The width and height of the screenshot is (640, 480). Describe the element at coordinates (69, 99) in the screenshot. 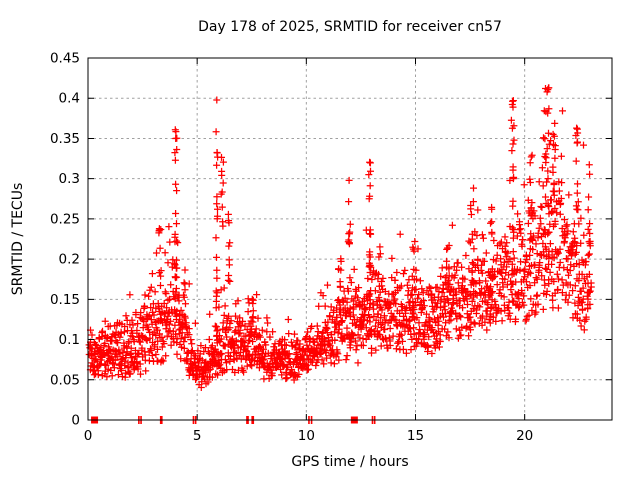

I see `y-tick-label: 0.4` at that location.